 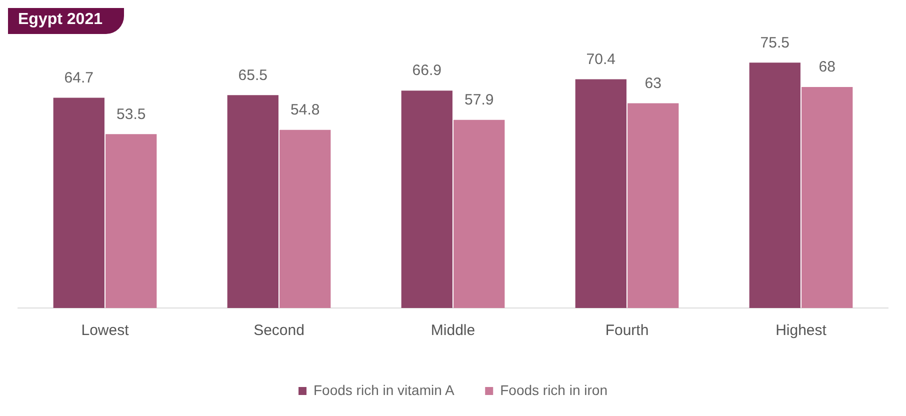 I want to click on data-label: 57.9, so click(x=479, y=99).